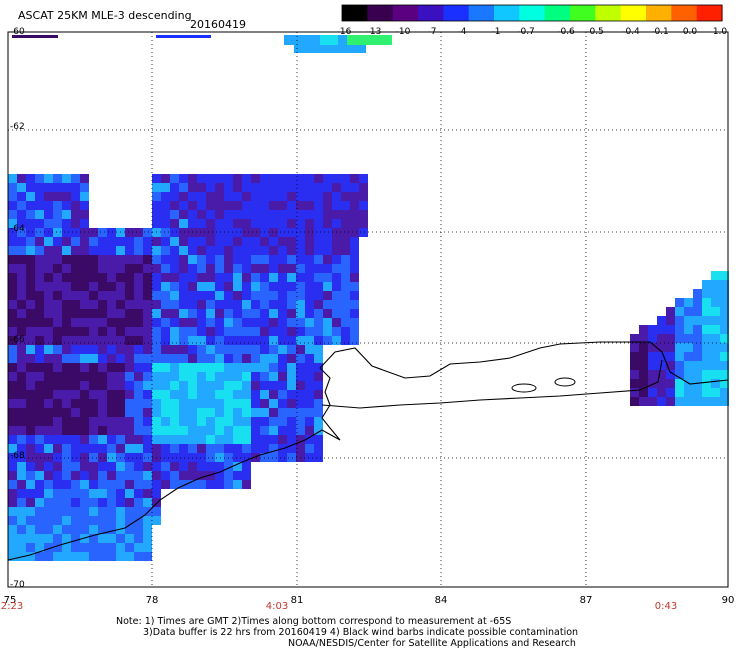 The width and height of the screenshot is (740, 650). What do you see at coordinates (666, 606) in the screenshot?
I see `time-label: 0:43` at bounding box center [666, 606].